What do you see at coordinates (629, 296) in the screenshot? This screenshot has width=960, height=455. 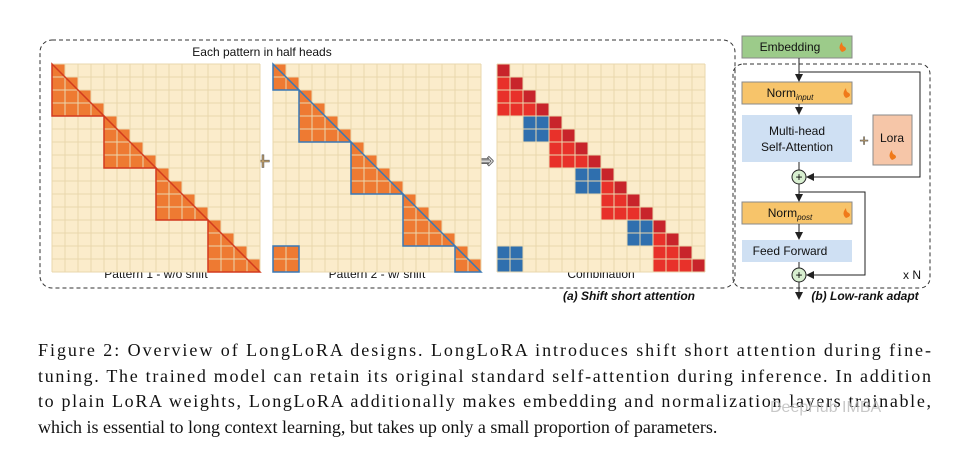 I see `caption-a: (a) Shift short attention` at bounding box center [629, 296].